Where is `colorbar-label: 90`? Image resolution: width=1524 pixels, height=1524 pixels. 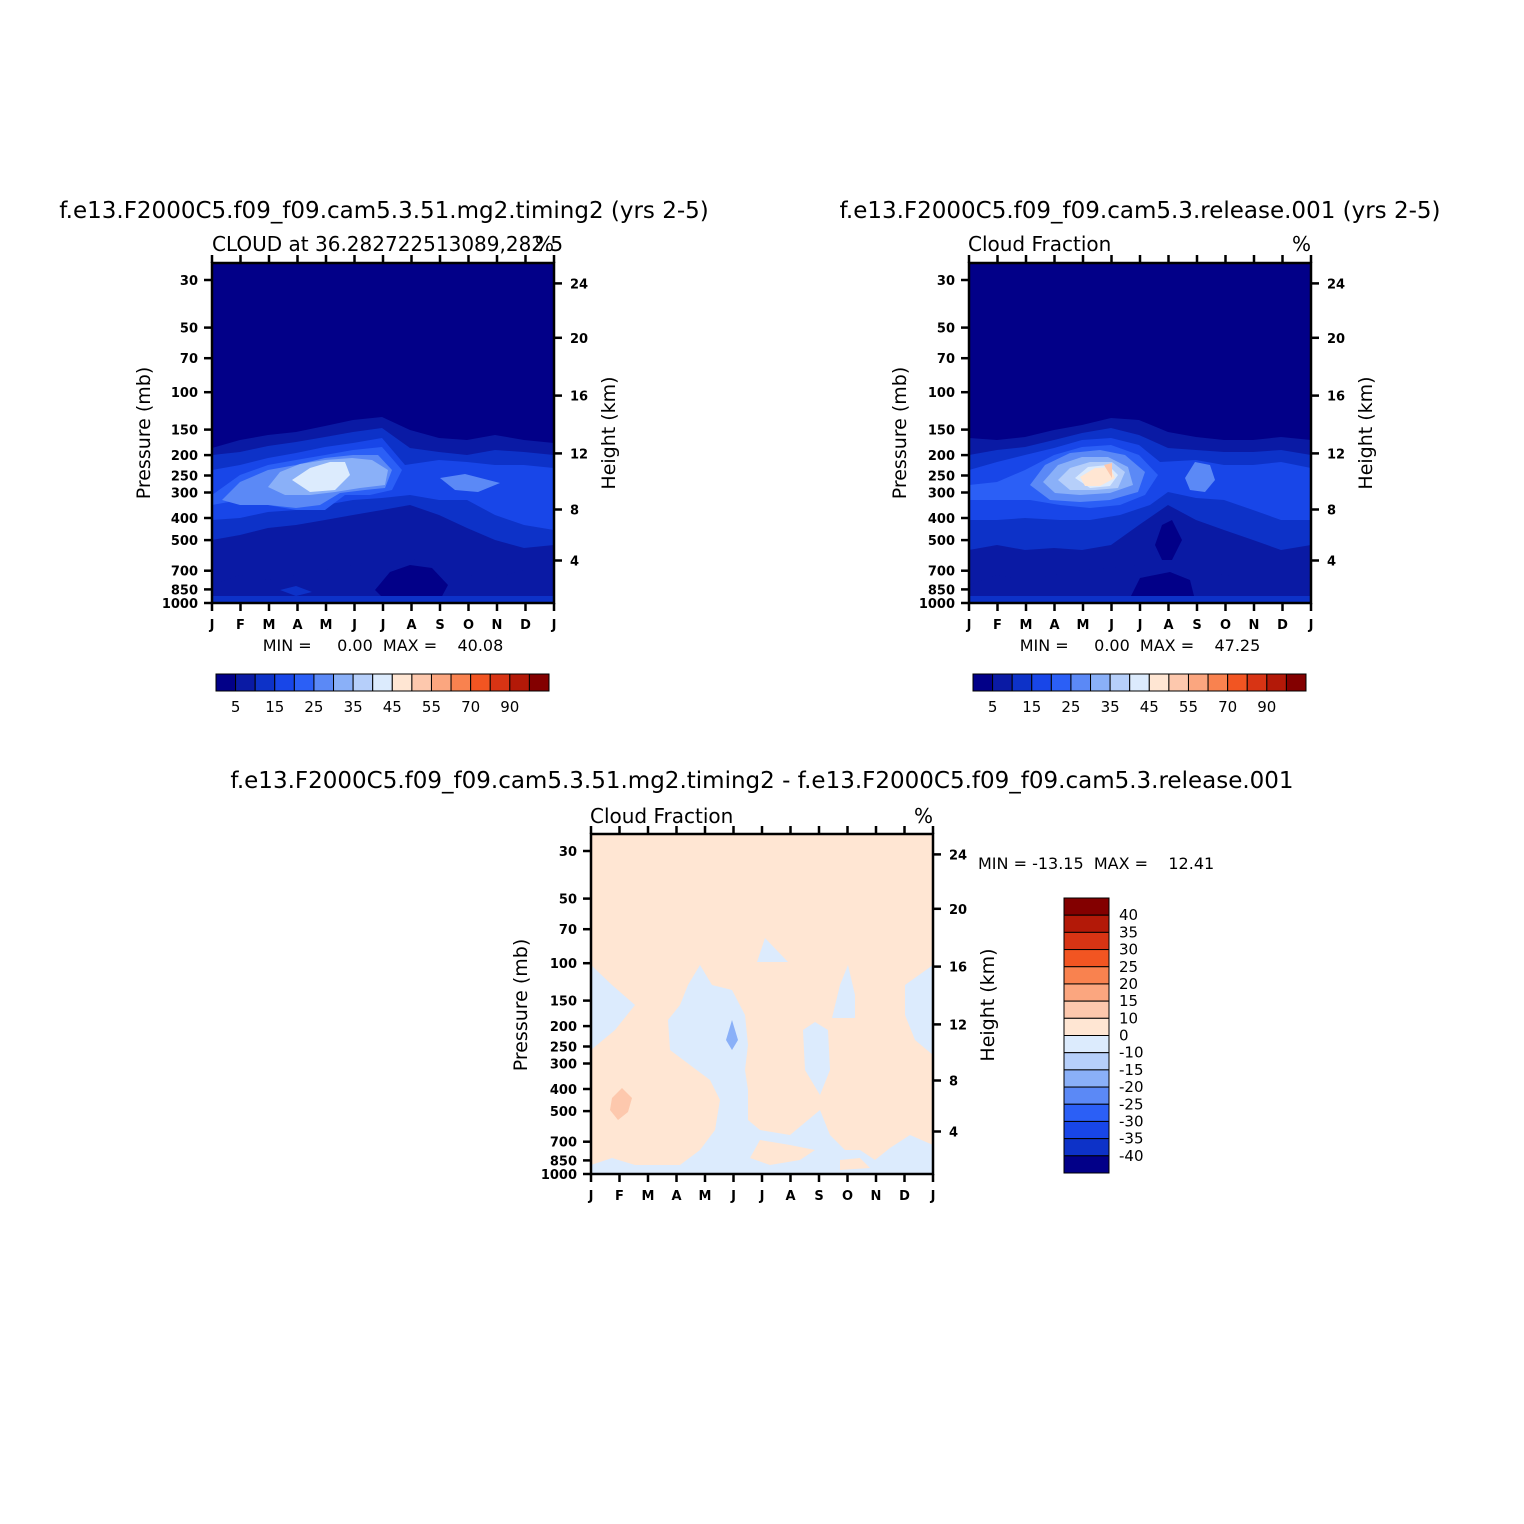
colorbar-label: 90 is located at coordinates (509, 707).